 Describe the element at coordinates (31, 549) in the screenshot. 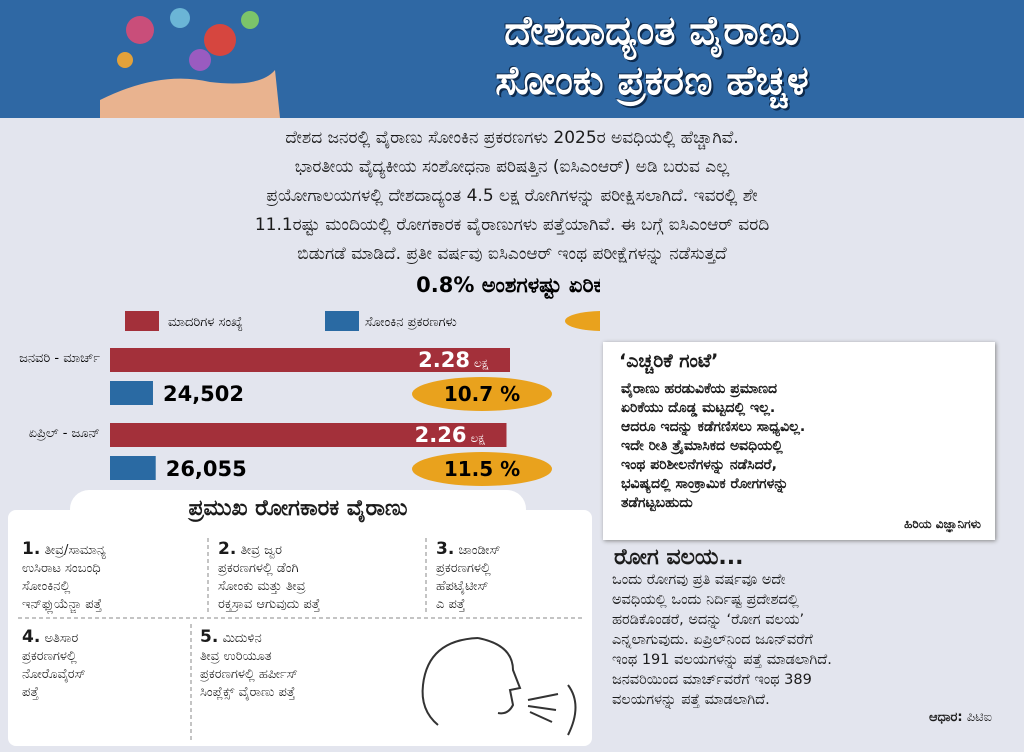

I see `virus-number: 1.` at that location.